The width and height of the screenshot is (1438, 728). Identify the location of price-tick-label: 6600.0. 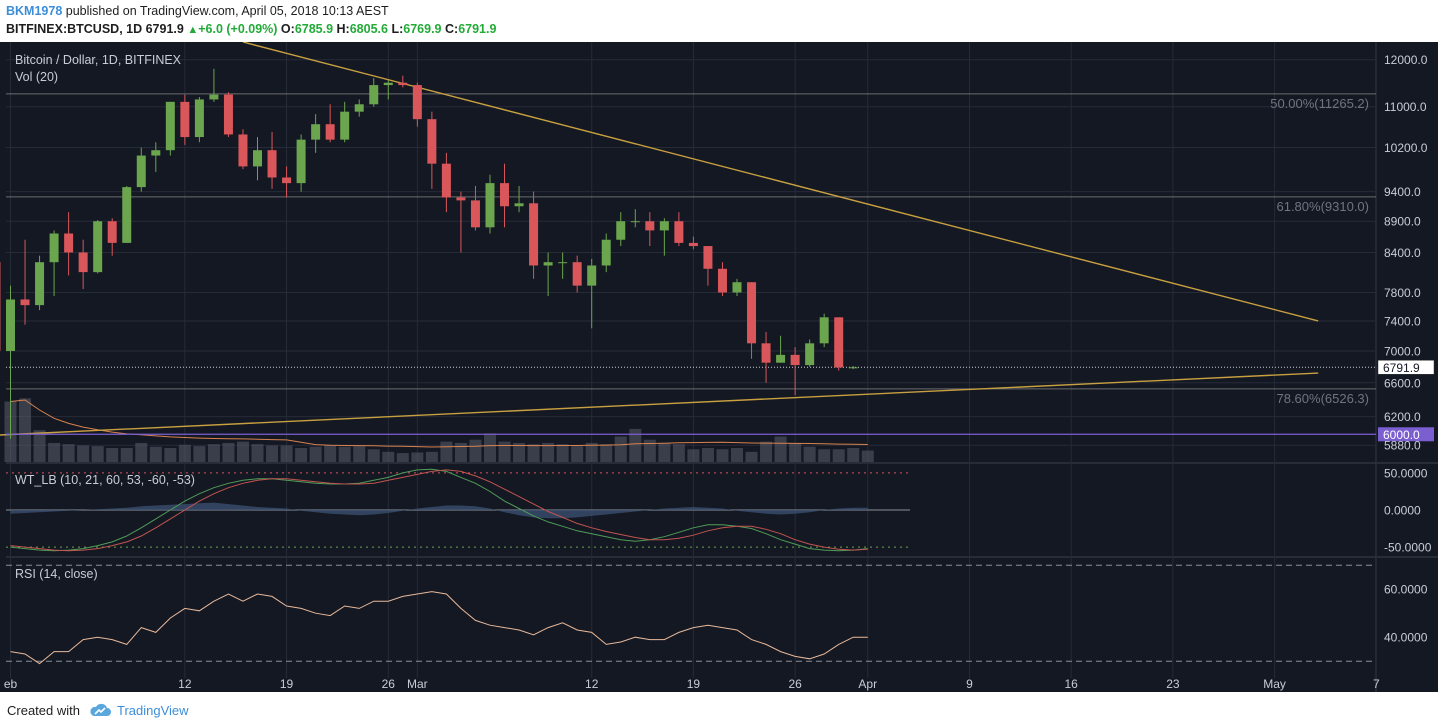
(1402, 383).